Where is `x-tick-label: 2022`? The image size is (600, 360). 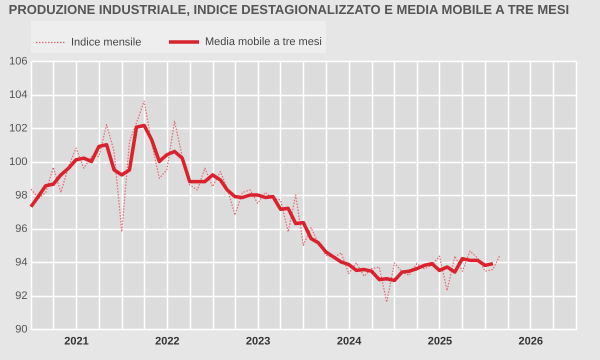
x-tick-label: 2022 is located at coordinates (167, 342).